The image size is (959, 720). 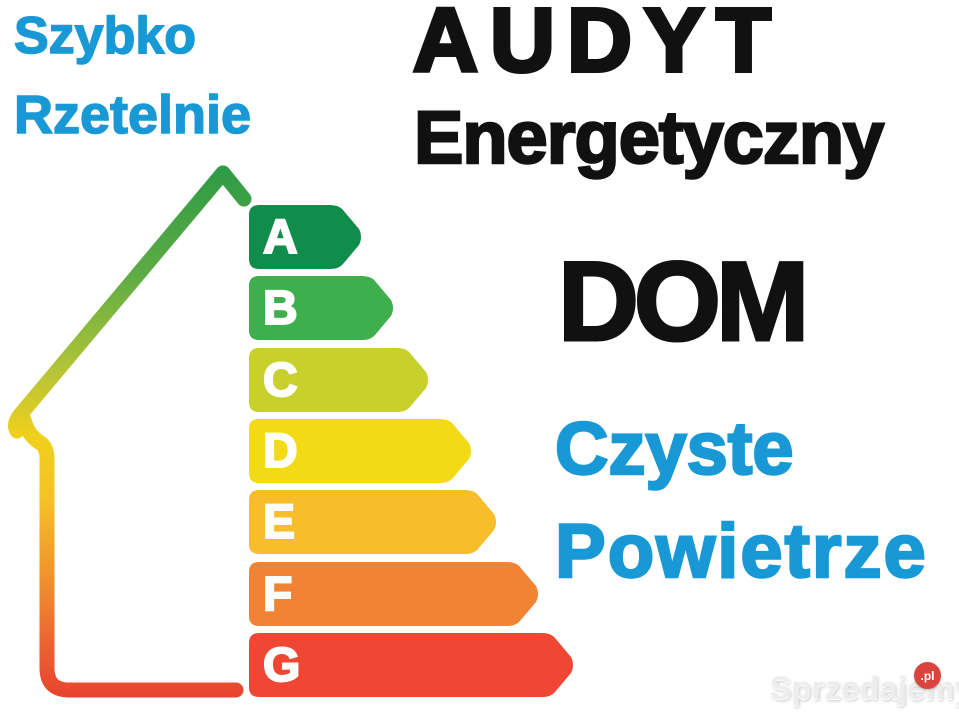 What do you see at coordinates (105, 36) in the screenshot?
I see `tagline-szybko: Szybko` at bounding box center [105, 36].